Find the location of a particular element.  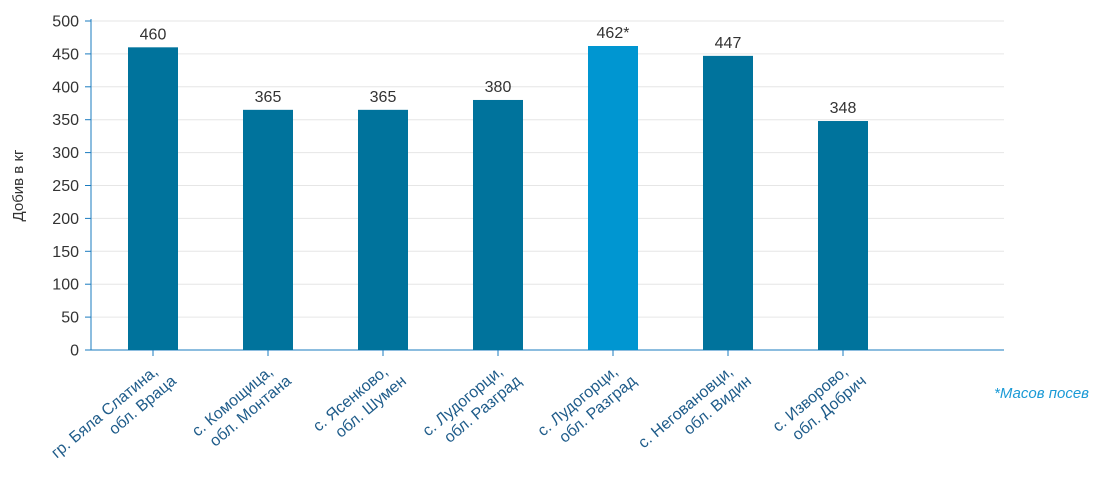

y-tick-label: 100 is located at coordinates (65, 285).